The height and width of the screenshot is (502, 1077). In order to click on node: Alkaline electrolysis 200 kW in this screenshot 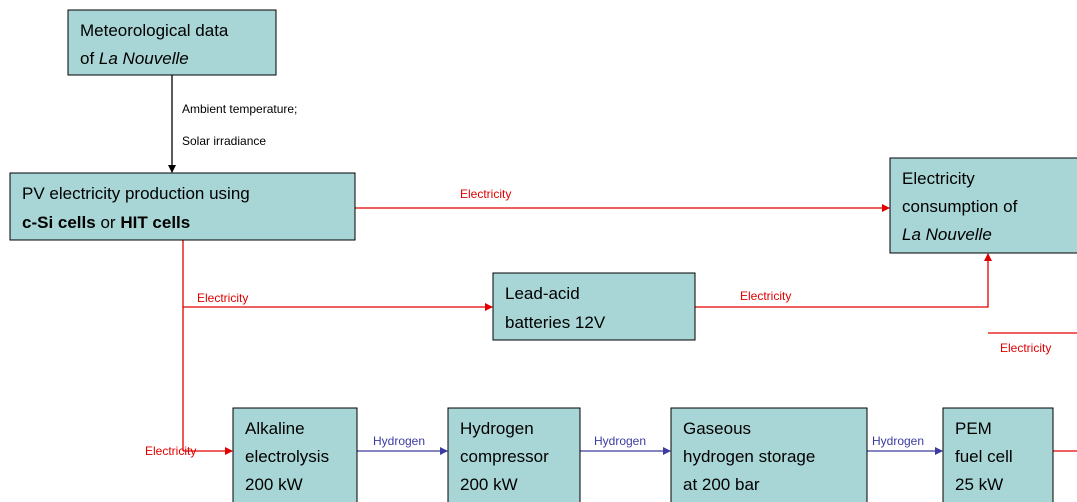, I will do `click(295, 454)`.